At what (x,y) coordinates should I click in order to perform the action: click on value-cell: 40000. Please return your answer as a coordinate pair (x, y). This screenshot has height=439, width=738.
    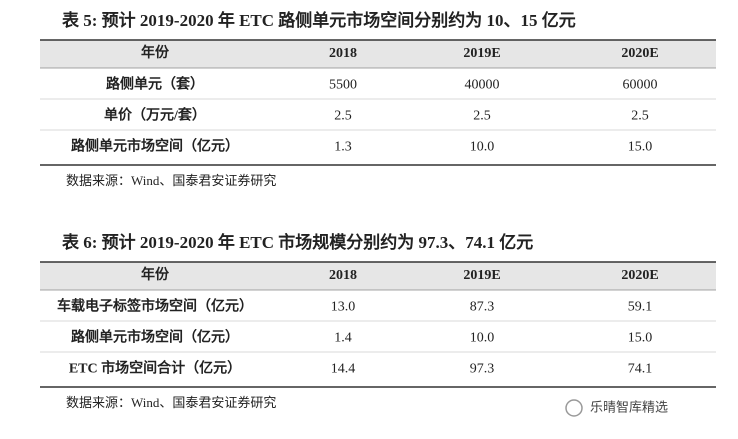
    Looking at the image, I should click on (482, 85).